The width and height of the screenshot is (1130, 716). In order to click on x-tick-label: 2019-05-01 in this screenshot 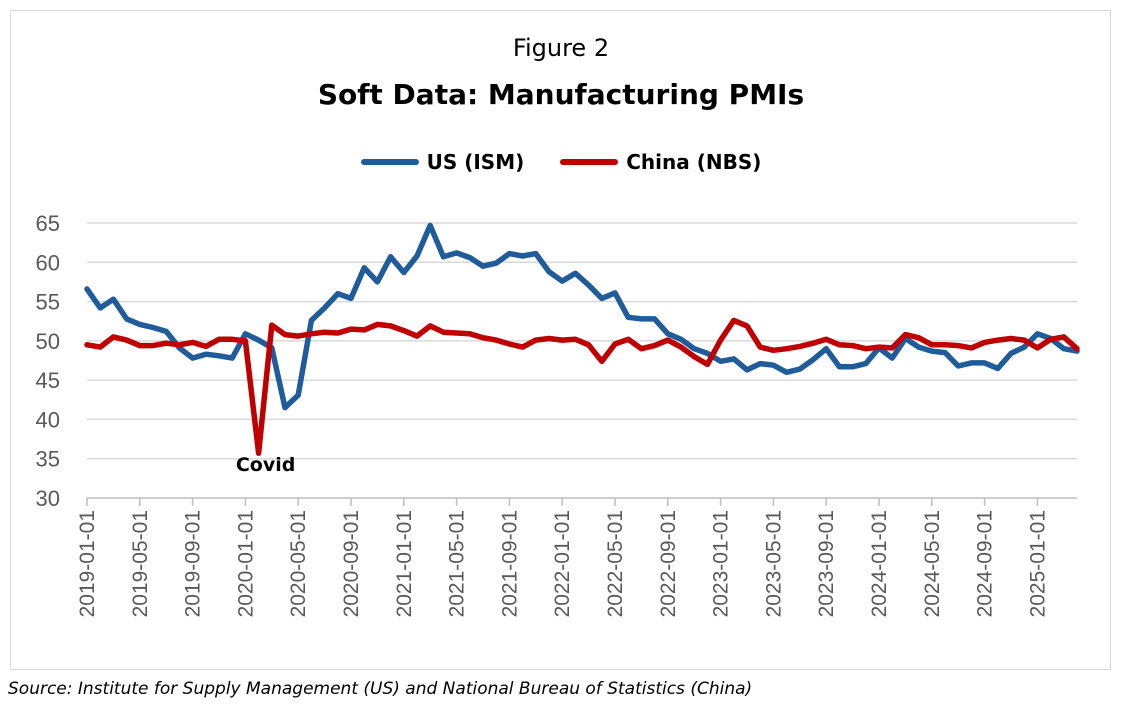, I will do `click(140, 563)`.